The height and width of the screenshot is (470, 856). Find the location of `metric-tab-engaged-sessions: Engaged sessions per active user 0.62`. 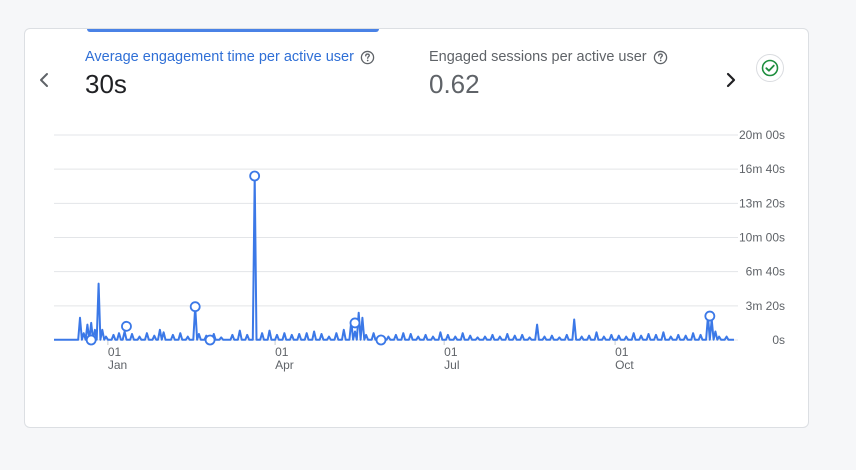

metric-tab-engaged-sessions: Engaged sessions per active user 0.62 is located at coordinates (548, 74).